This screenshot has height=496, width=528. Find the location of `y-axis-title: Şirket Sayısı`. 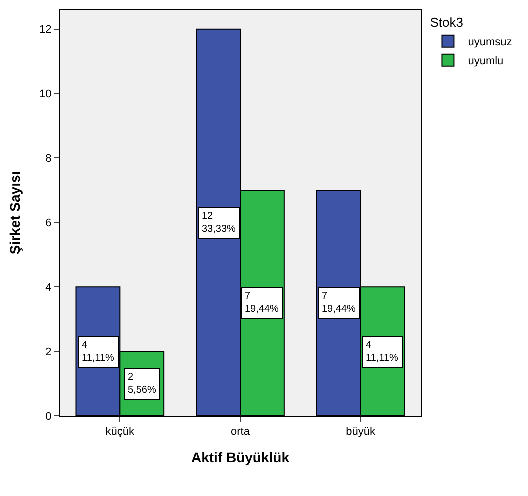

y-axis-title: Şirket Sayısı is located at coordinates (15, 213).